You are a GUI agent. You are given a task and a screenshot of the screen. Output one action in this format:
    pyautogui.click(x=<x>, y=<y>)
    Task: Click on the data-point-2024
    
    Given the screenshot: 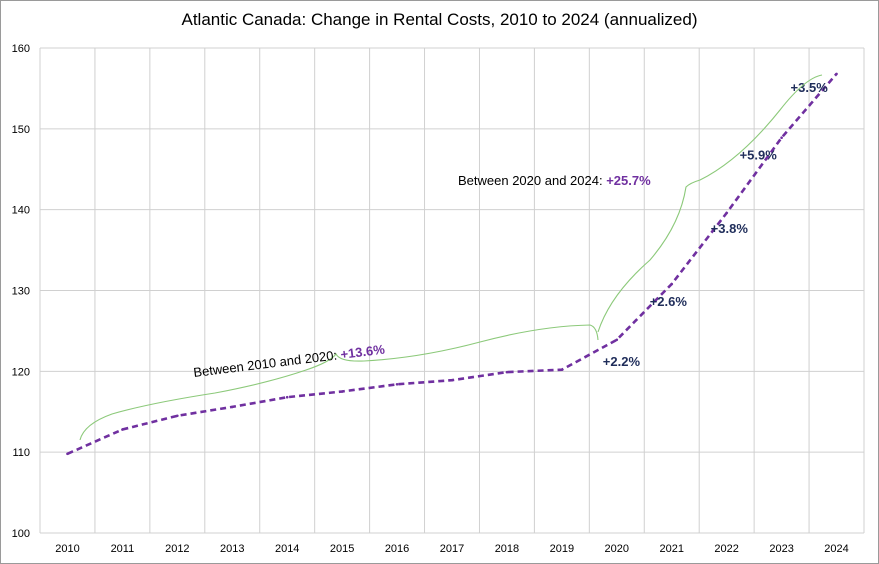 What is the action you would take?
    pyautogui.click(x=836, y=74)
    